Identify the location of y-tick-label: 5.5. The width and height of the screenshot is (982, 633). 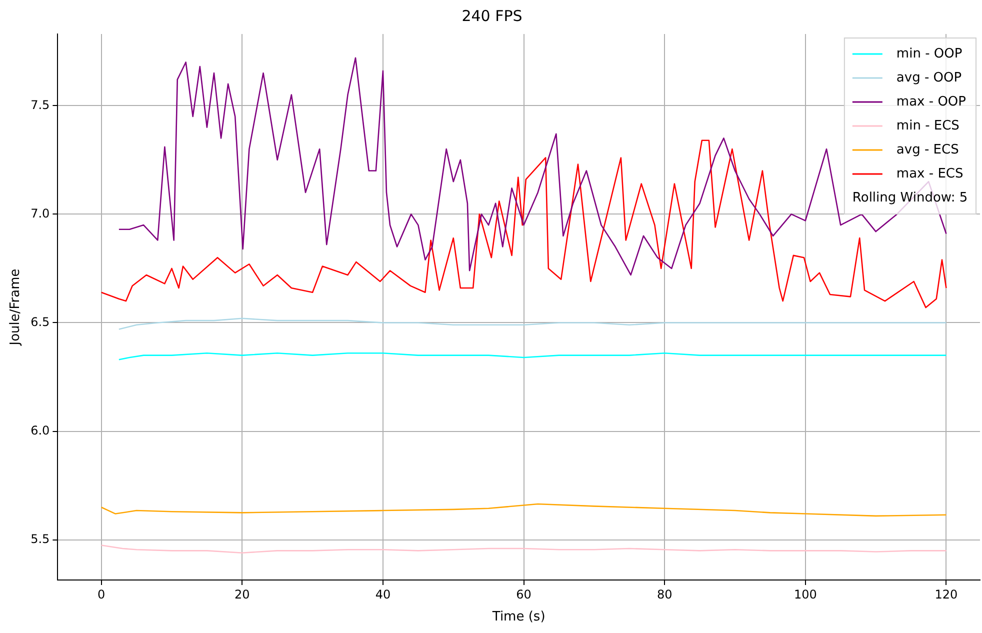
(40, 539).